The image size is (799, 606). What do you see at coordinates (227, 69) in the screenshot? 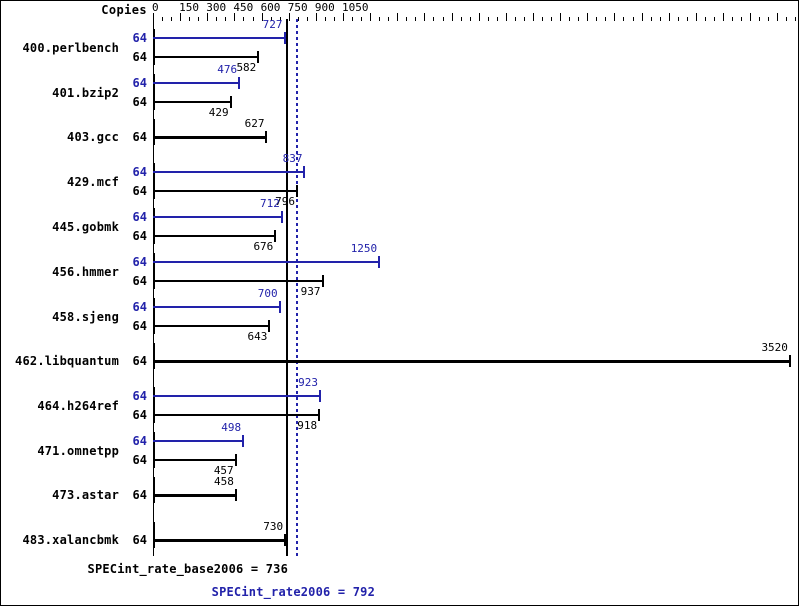
I see `value-label-peak-401-bzip2: 476` at bounding box center [227, 69].